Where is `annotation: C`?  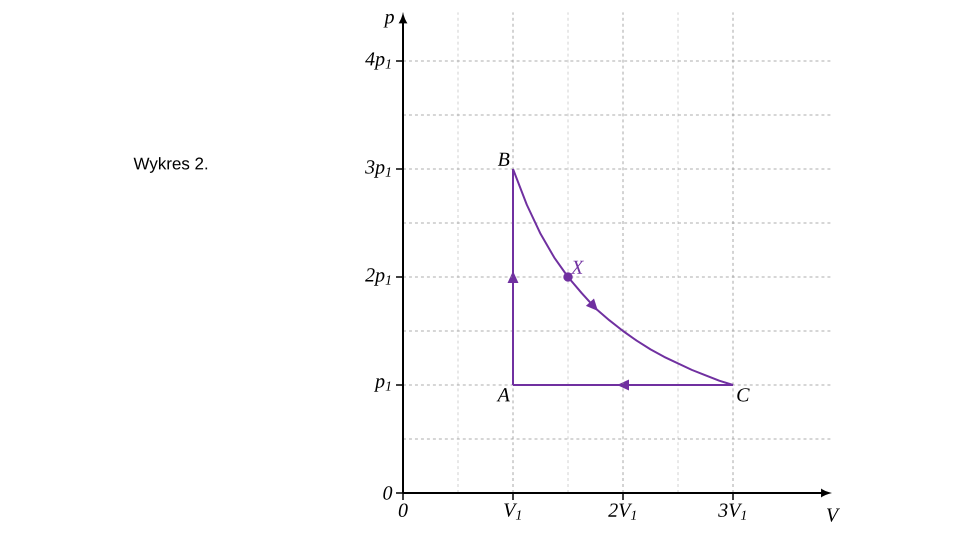 annotation: C is located at coordinates (743, 395).